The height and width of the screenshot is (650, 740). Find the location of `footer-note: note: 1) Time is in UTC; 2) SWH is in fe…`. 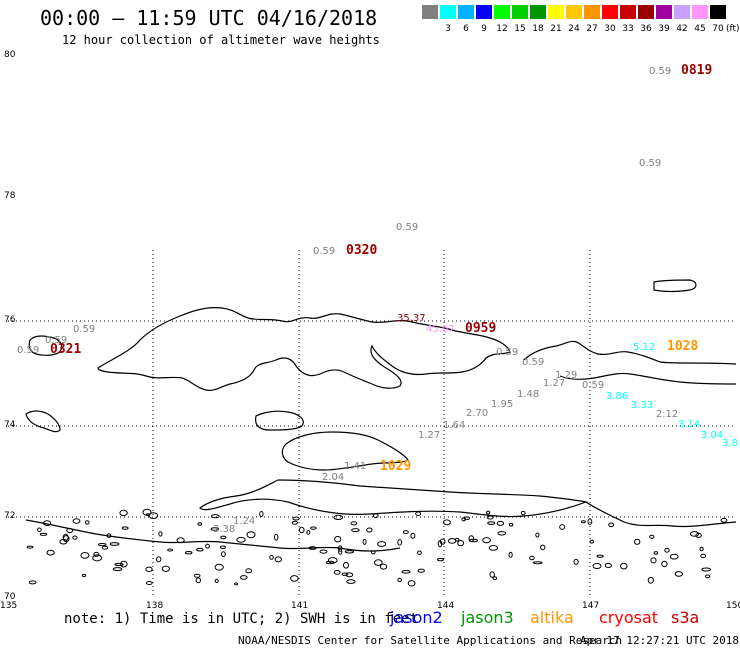

footer-note: note: 1) Time is in UTC; 2) SWH is in fe… is located at coordinates (241, 619).